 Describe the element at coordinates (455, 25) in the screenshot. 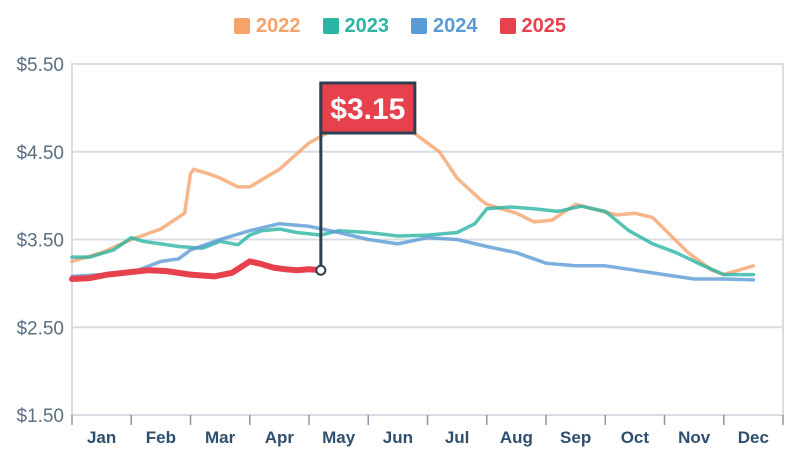

I see `legend-label: 2024` at that location.